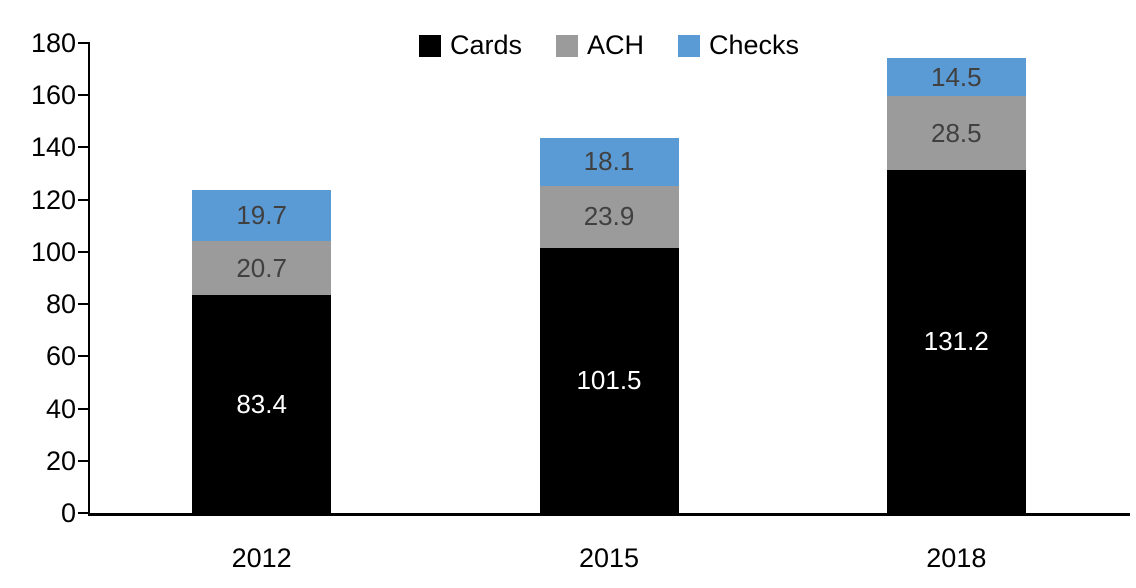 The width and height of the screenshot is (1136, 588). Describe the element at coordinates (956, 558) in the screenshot. I see `x-axis-category-label: 2018` at that location.